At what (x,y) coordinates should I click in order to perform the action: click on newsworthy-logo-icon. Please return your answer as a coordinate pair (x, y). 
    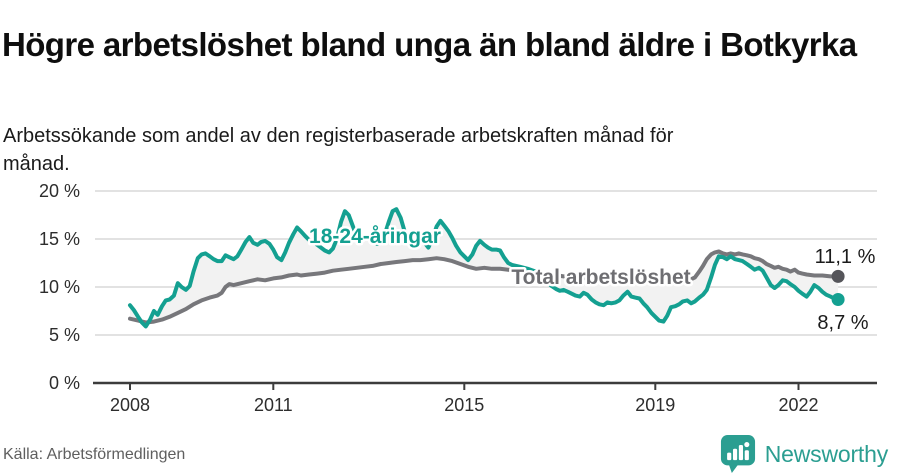
    Looking at the image, I should click on (737, 454).